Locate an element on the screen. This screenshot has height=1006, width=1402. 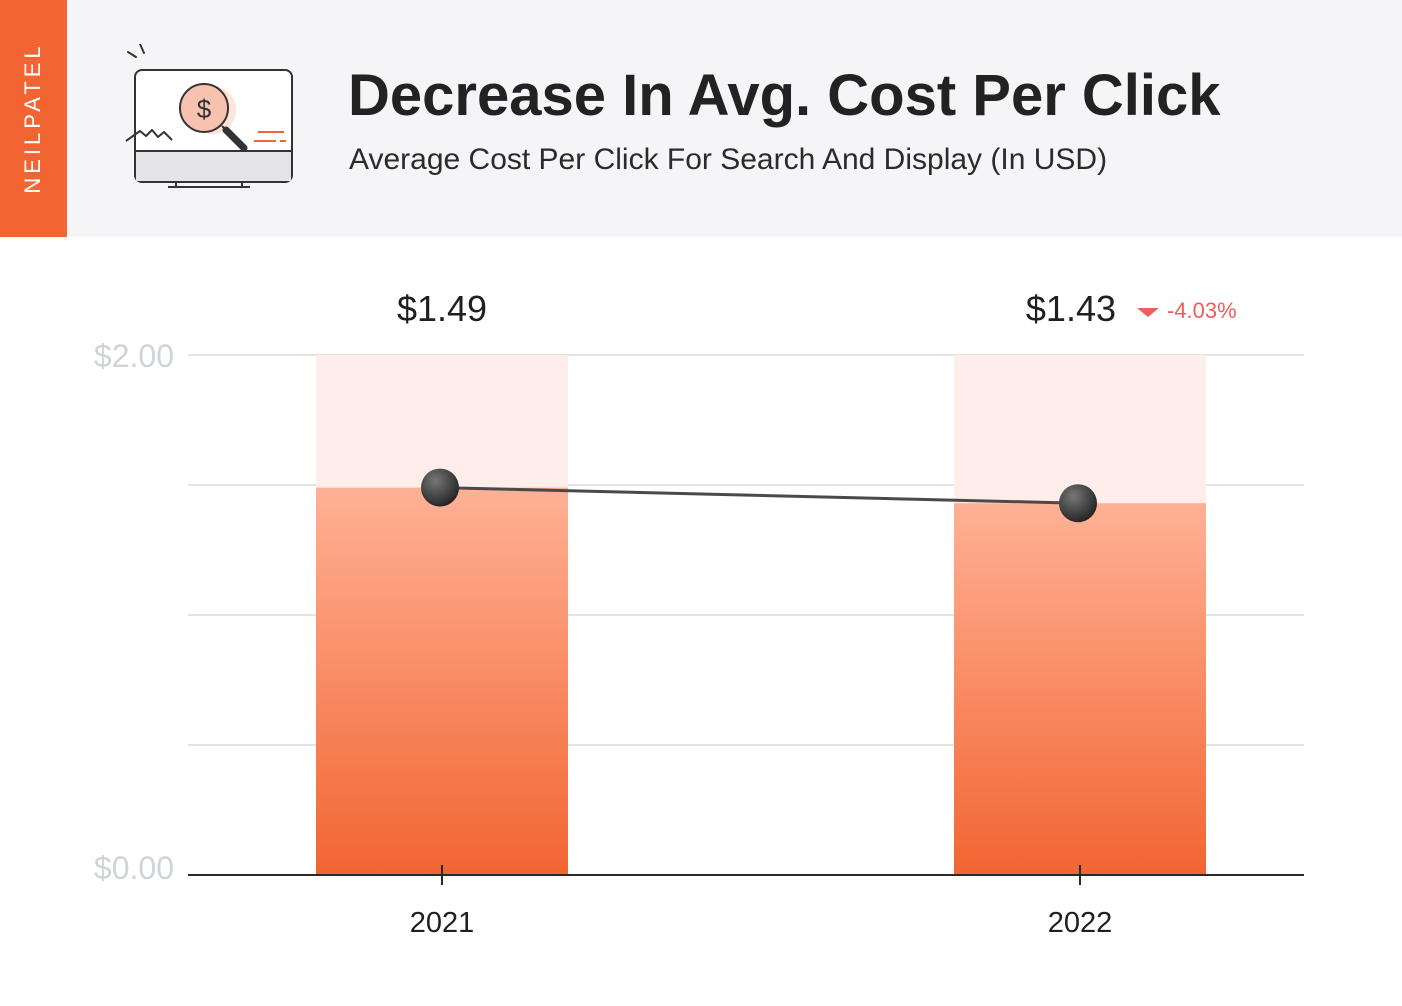
bar-2021 is located at coordinates (442, 681).